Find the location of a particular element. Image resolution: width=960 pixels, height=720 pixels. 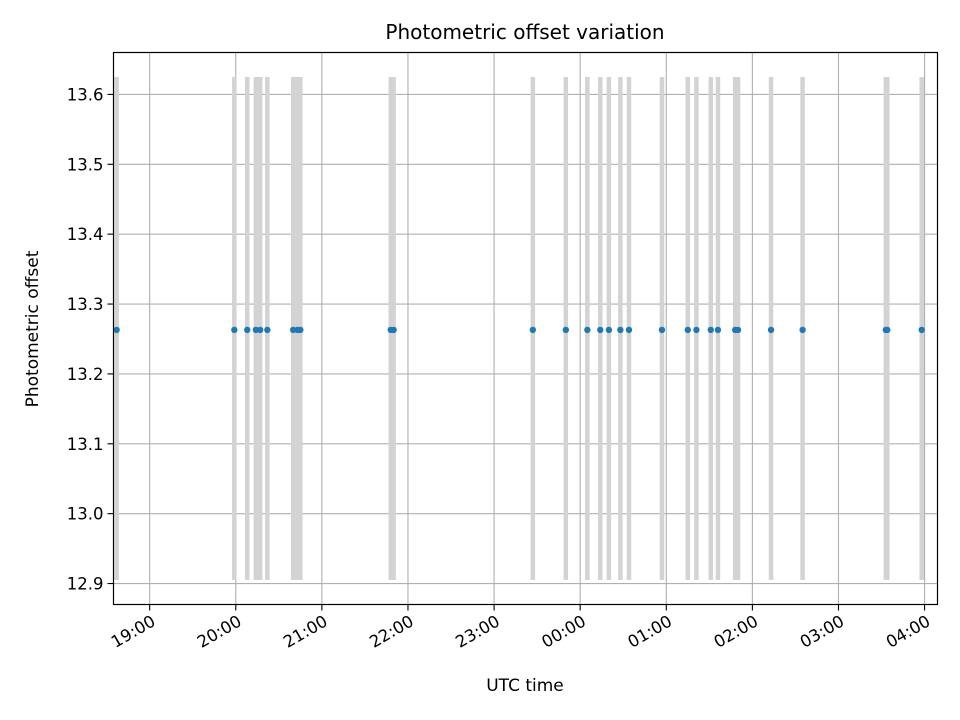

x-tick-label: 19:00 is located at coordinates (133, 632).